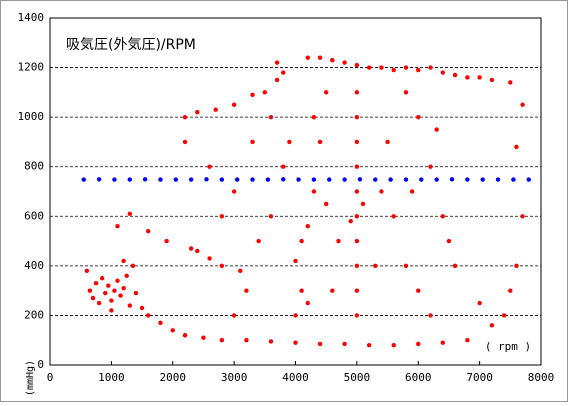  What do you see at coordinates (34, 166) in the screenshot?
I see `y-tick-label: 800` at bounding box center [34, 166].